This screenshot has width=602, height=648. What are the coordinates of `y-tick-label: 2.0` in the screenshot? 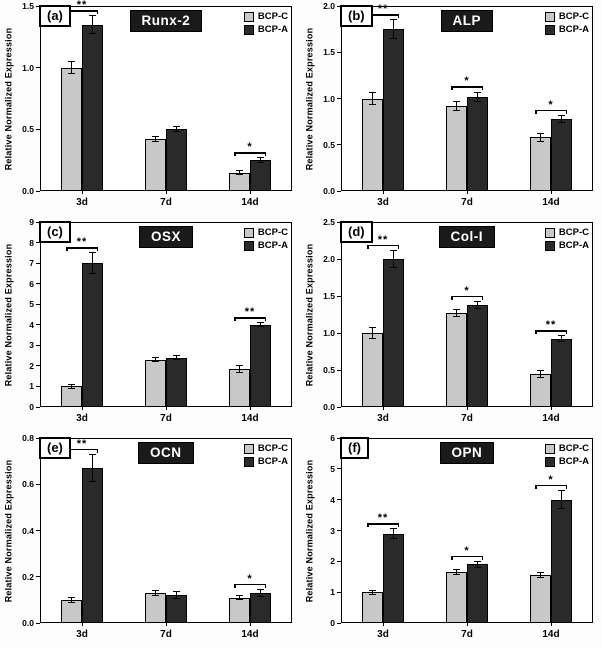 It's located at (329, 259).